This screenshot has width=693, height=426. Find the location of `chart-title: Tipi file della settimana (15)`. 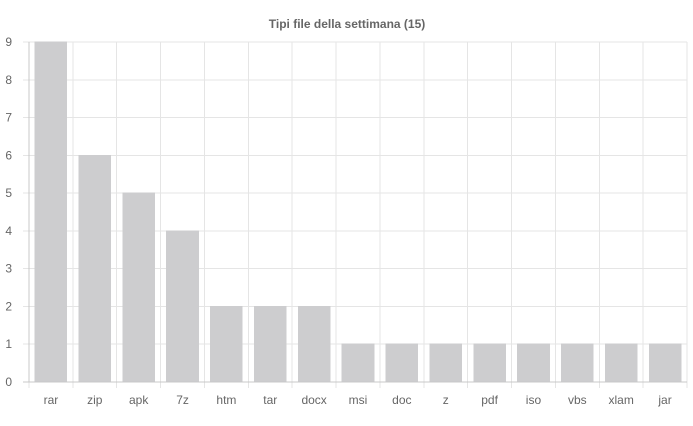

chart-title: Tipi file della settimana (15) is located at coordinates (347, 24).